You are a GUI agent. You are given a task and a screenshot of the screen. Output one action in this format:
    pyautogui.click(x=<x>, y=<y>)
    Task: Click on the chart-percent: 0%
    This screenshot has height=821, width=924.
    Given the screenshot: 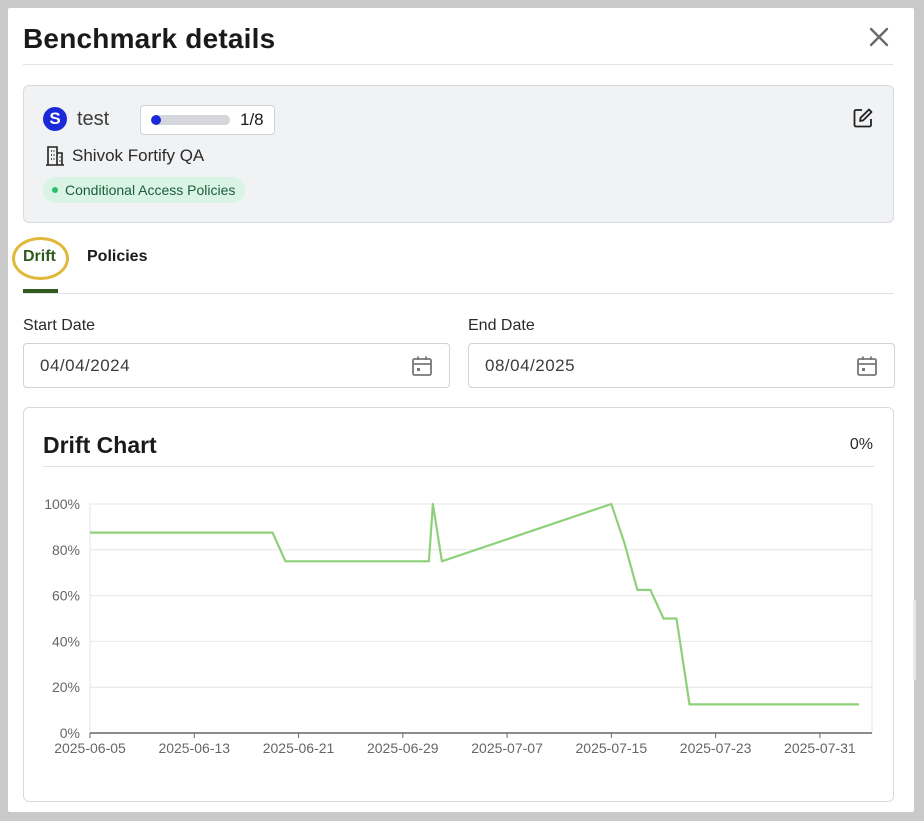 What is the action you would take?
    pyautogui.click(x=861, y=444)
    